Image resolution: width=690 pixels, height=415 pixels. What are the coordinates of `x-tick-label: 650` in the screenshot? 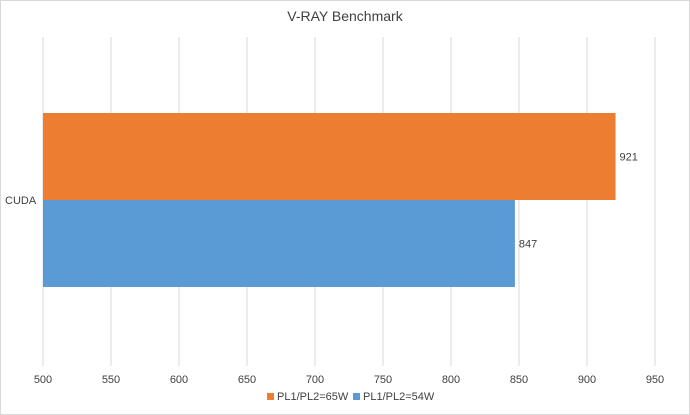 It's located at (247, 380).